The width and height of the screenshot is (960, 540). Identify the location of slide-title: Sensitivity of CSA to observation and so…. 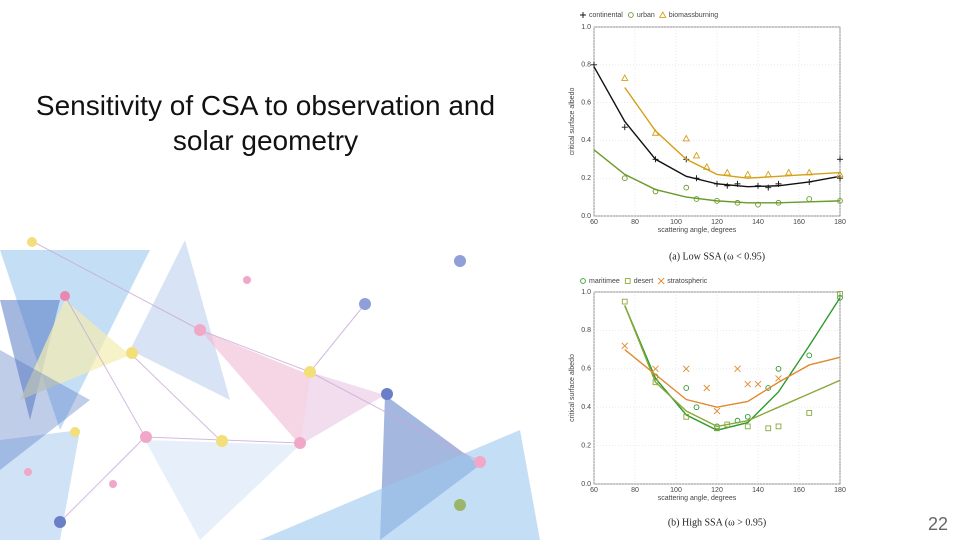
(265, 123).